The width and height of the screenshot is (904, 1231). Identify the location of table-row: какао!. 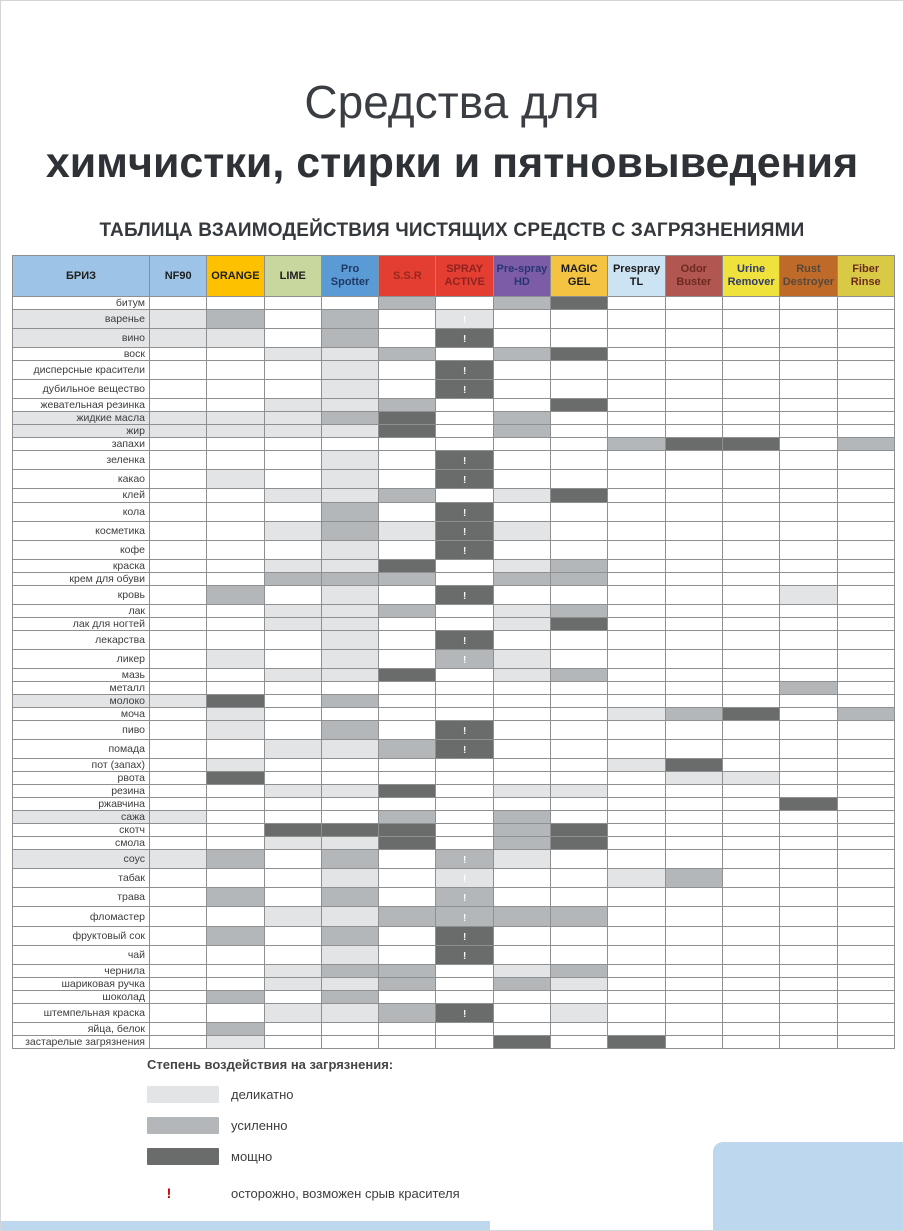
(453, 479).